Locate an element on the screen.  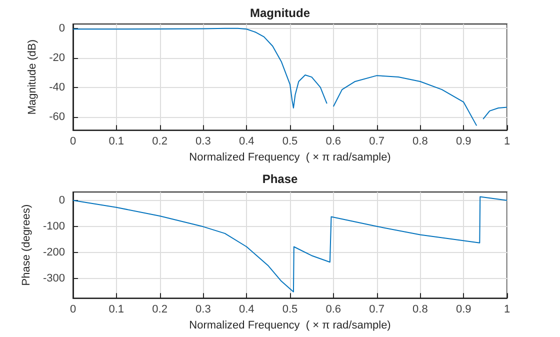
chart-title: Magnitude is located at coordinates (280, 13).